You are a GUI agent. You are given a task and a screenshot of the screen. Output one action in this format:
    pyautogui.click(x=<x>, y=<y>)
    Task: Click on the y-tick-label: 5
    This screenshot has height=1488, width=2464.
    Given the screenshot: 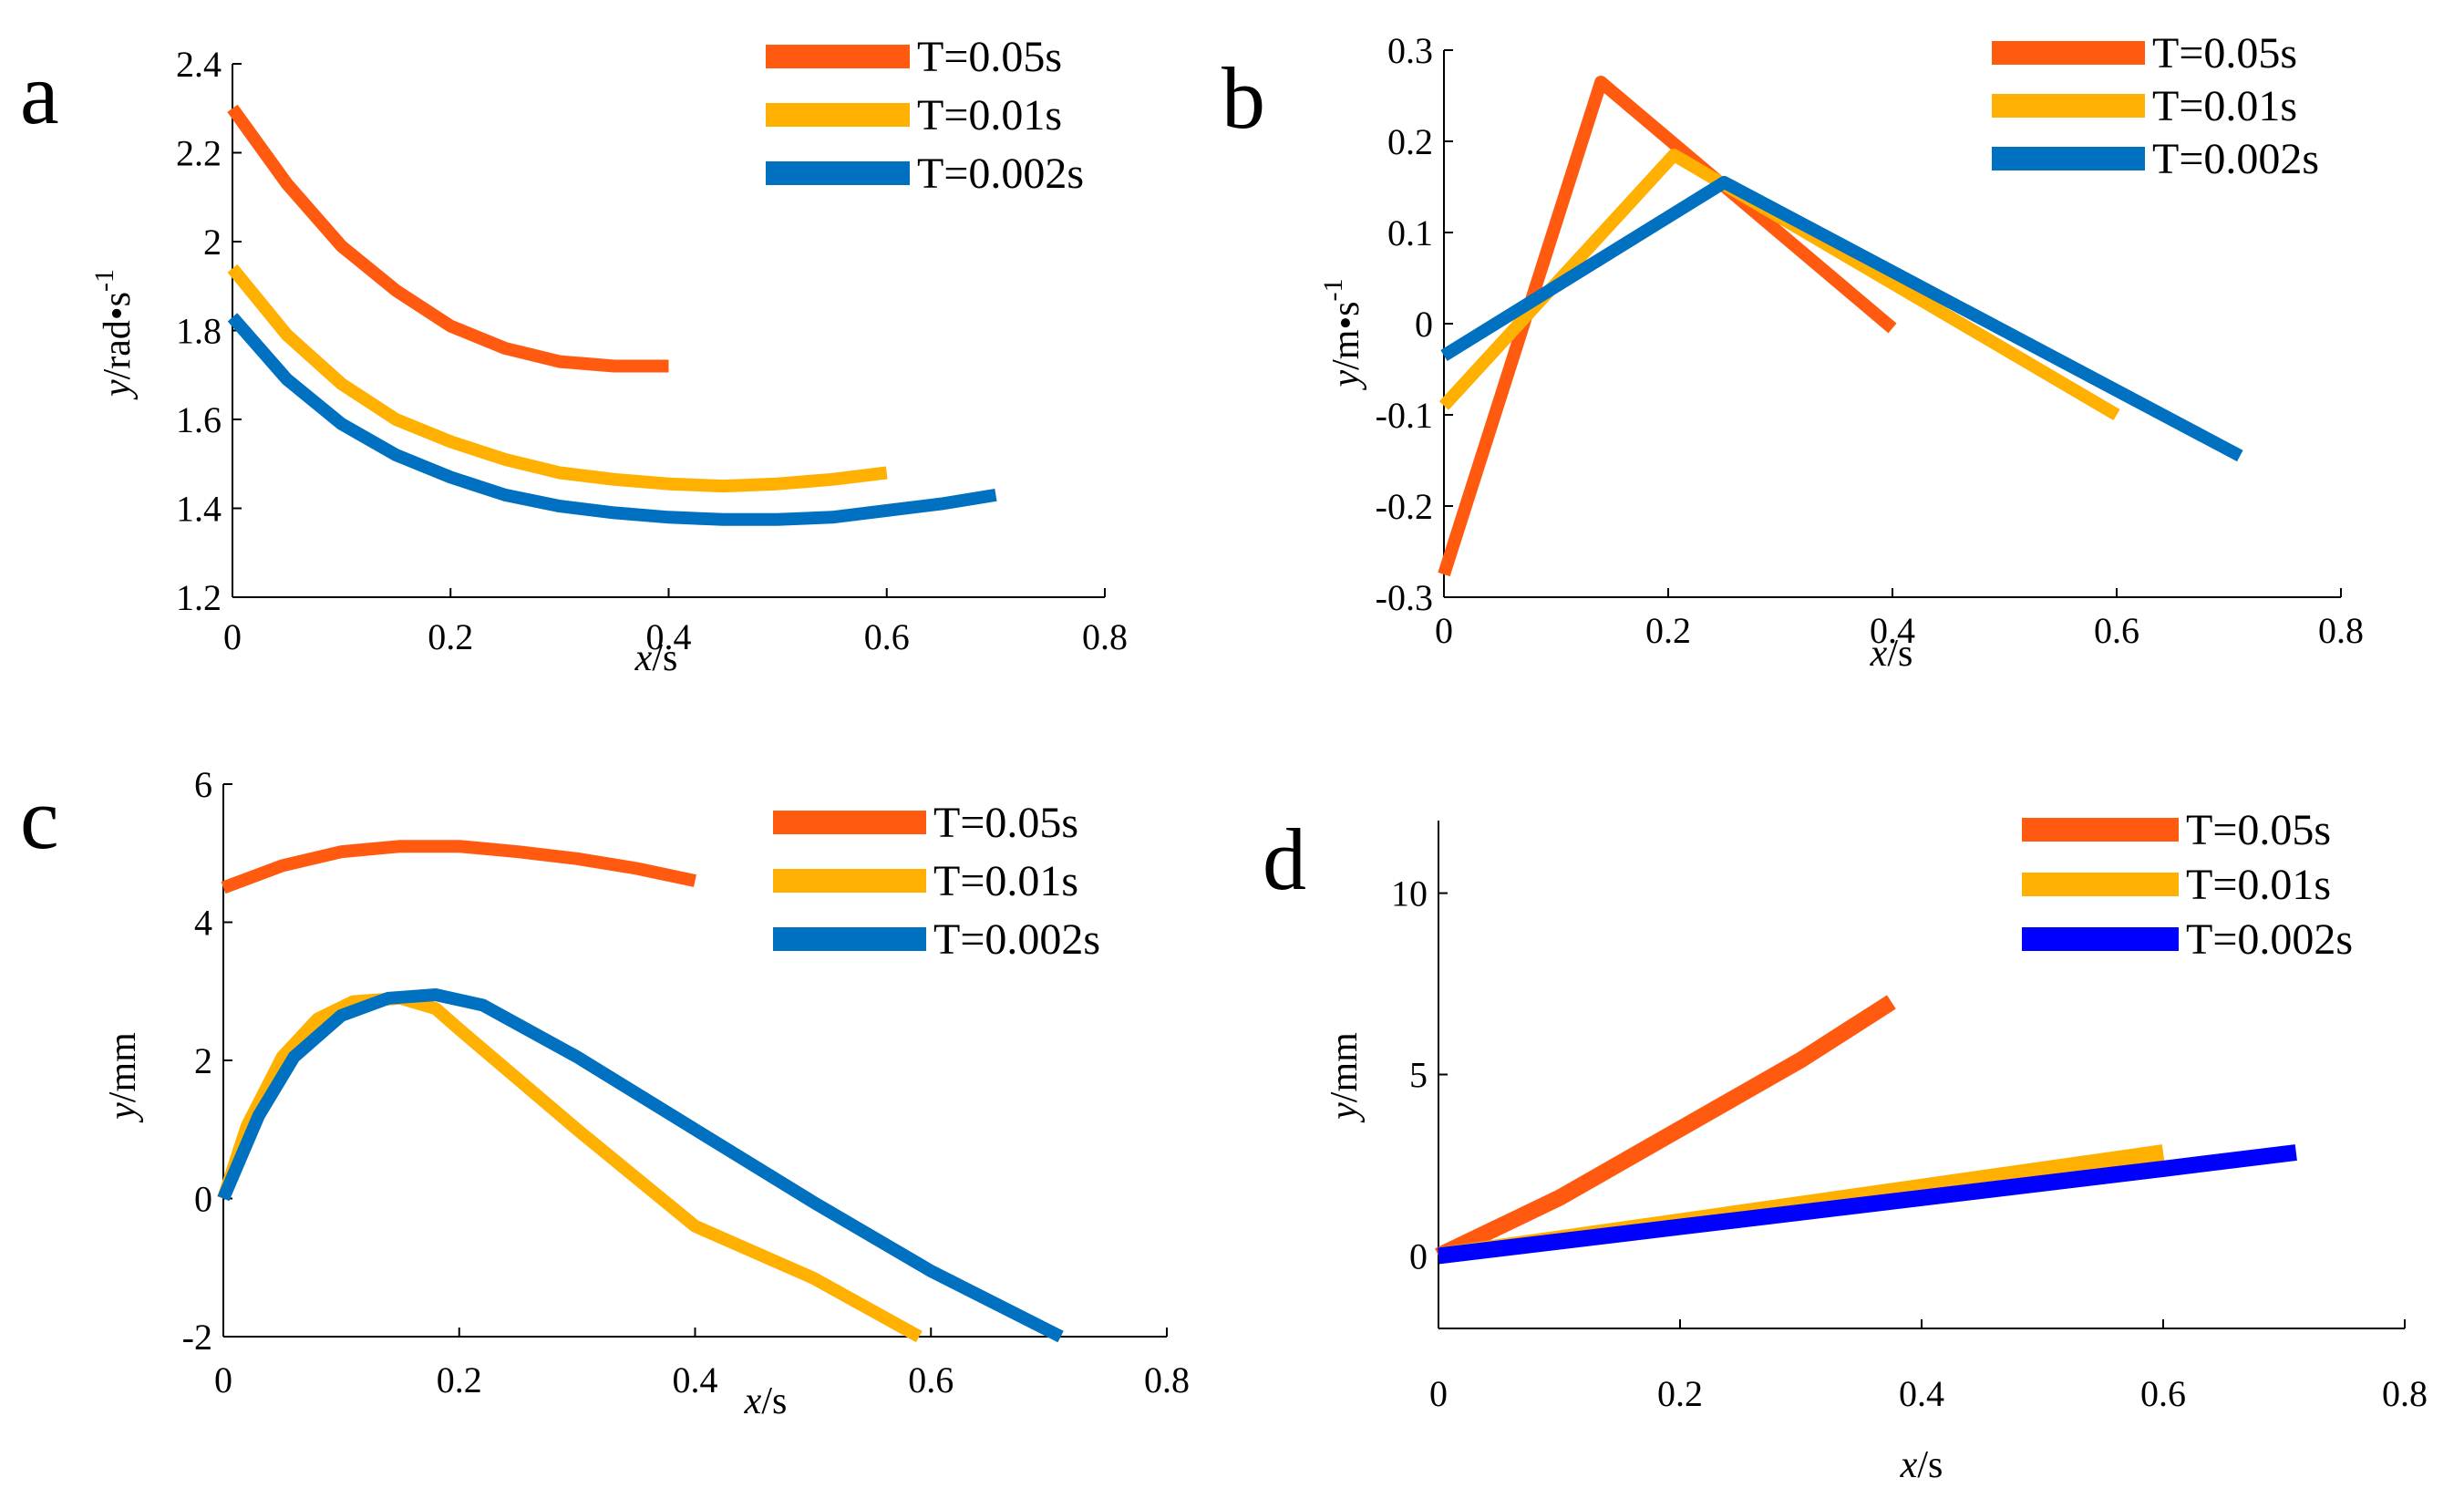 What is the action you would take?
    pyautogui.click(x=1418, y=1075)
    